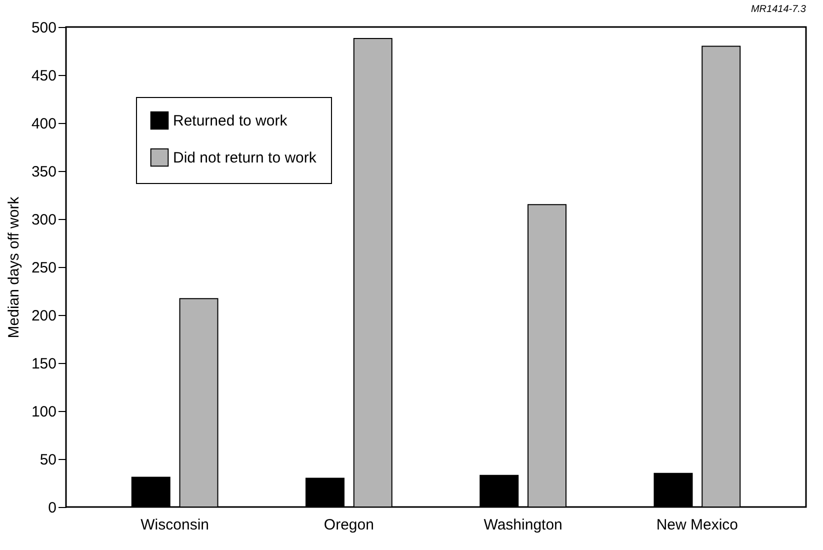 This screenshot has width=823, height=550. I want to click on x-tick-label: Wisconsin, so click(175, 525).